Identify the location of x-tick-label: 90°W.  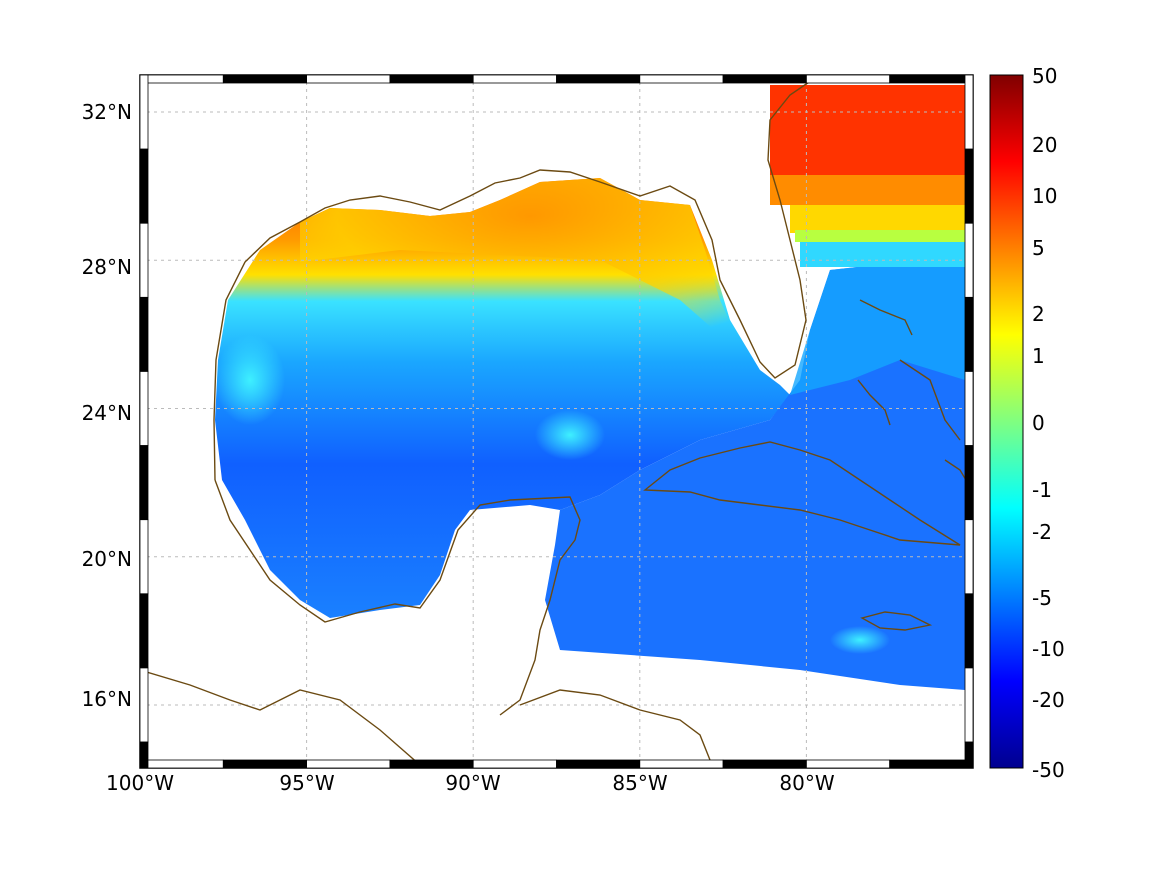
(472, 783).